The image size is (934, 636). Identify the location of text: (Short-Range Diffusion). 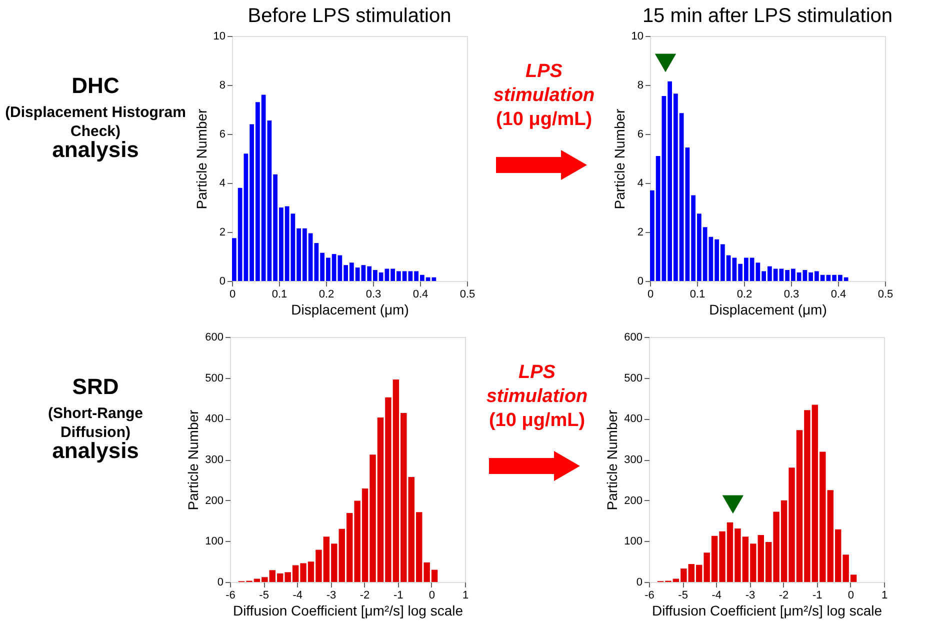
(95, 423).